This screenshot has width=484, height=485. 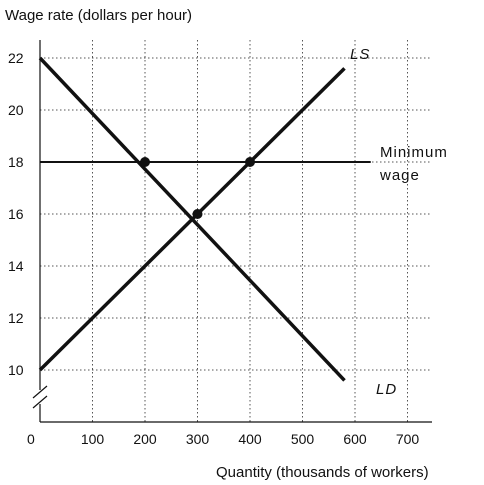 I want to click on y-tick-label-18: 18, so click(x=16, y=162).